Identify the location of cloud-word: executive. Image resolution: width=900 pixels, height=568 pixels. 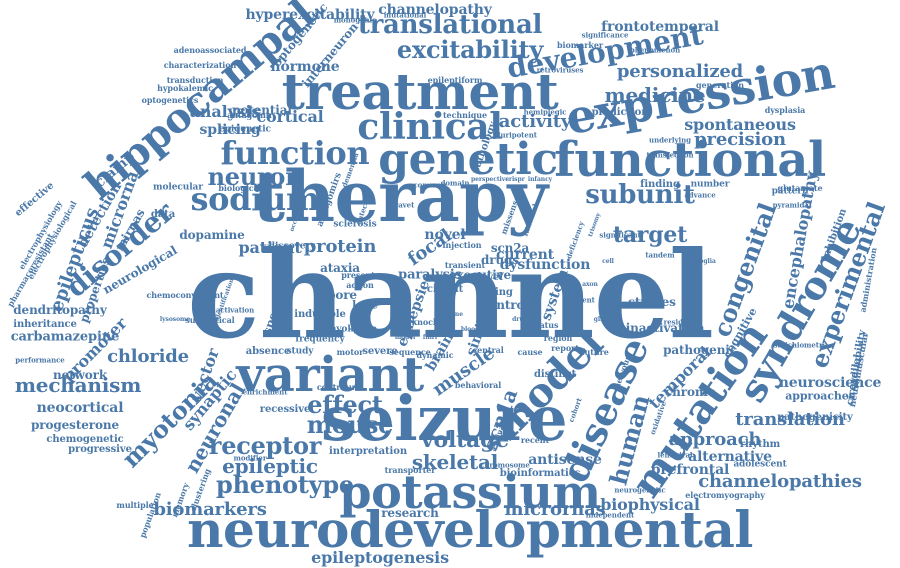
(480, 275).